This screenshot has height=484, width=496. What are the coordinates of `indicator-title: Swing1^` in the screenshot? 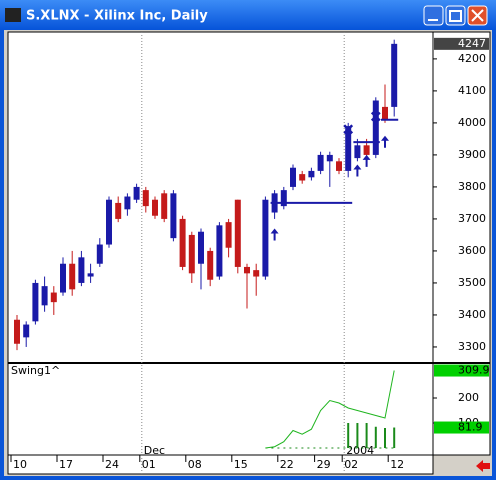 It's located at (35, 370).